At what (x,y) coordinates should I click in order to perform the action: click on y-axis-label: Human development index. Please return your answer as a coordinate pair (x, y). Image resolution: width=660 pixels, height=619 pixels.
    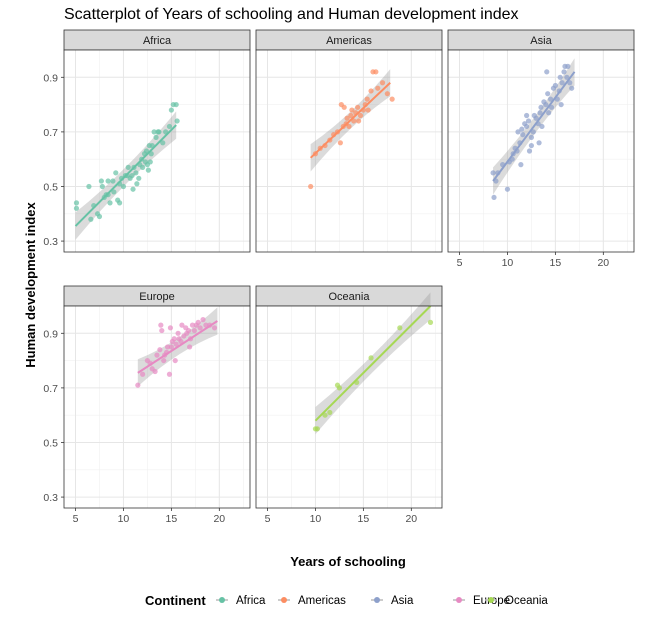
    Looking at the image, I should click on (30, 285).